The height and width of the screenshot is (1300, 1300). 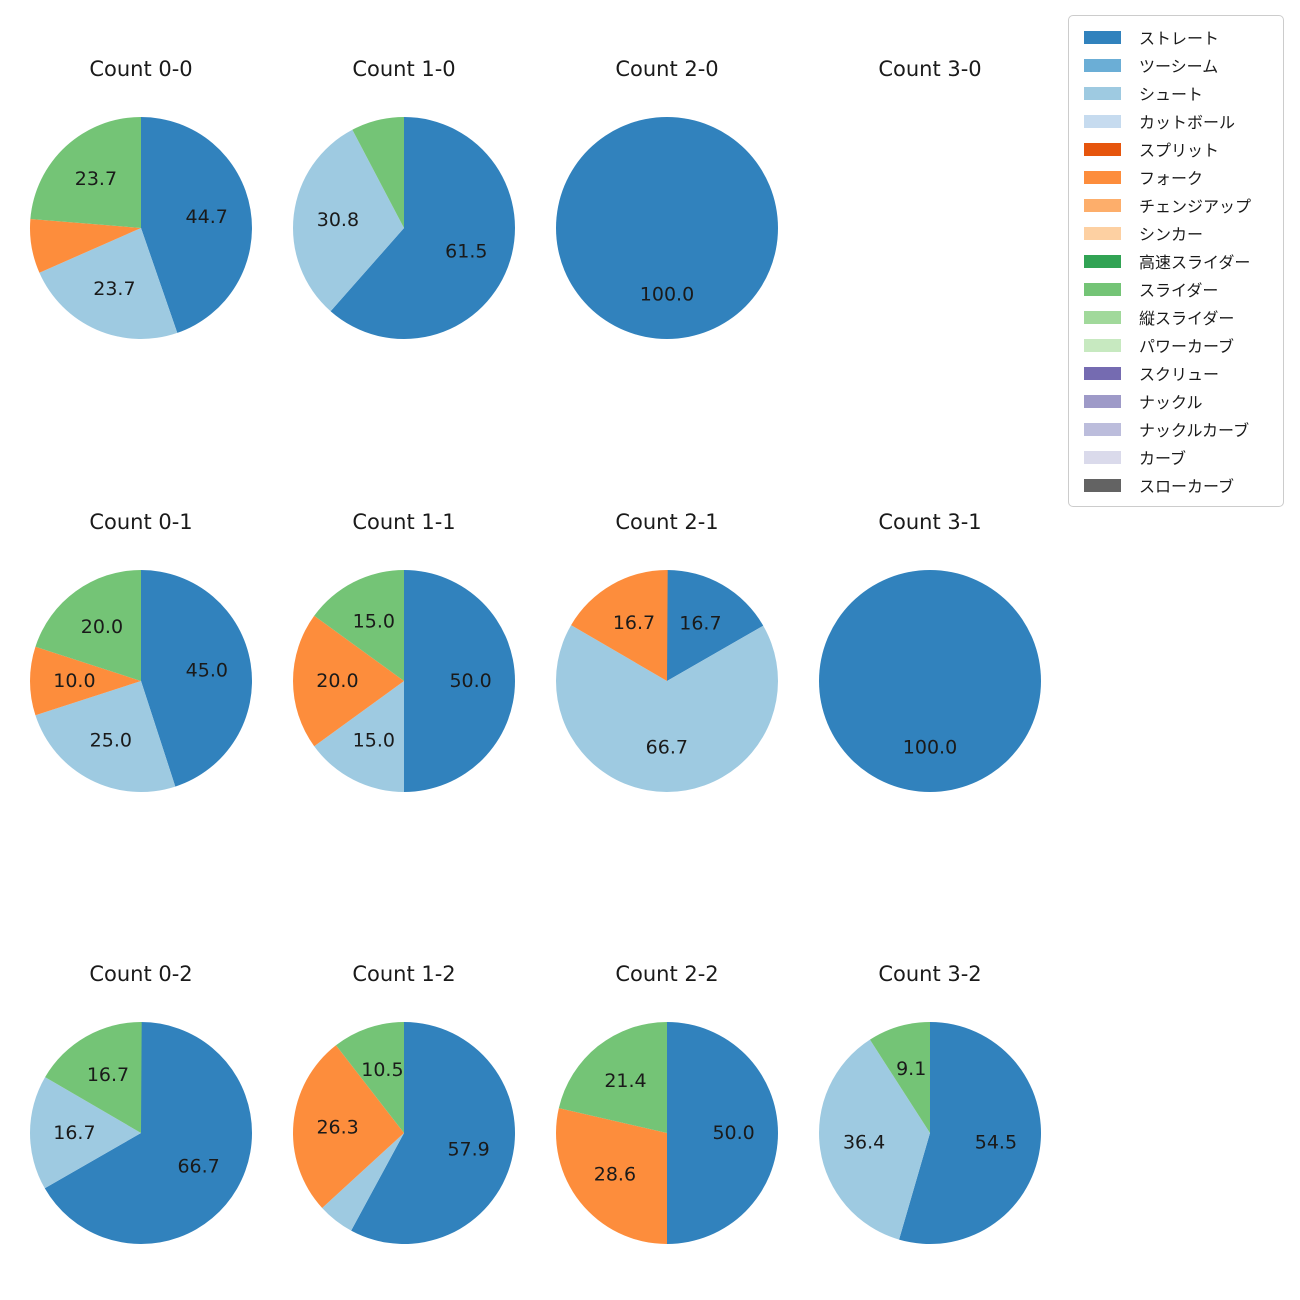 What do you see at coordinates (1179, 66) in the screenshot?
I see `legend-label: ツーシーム` at bounding box center [1179, 66].